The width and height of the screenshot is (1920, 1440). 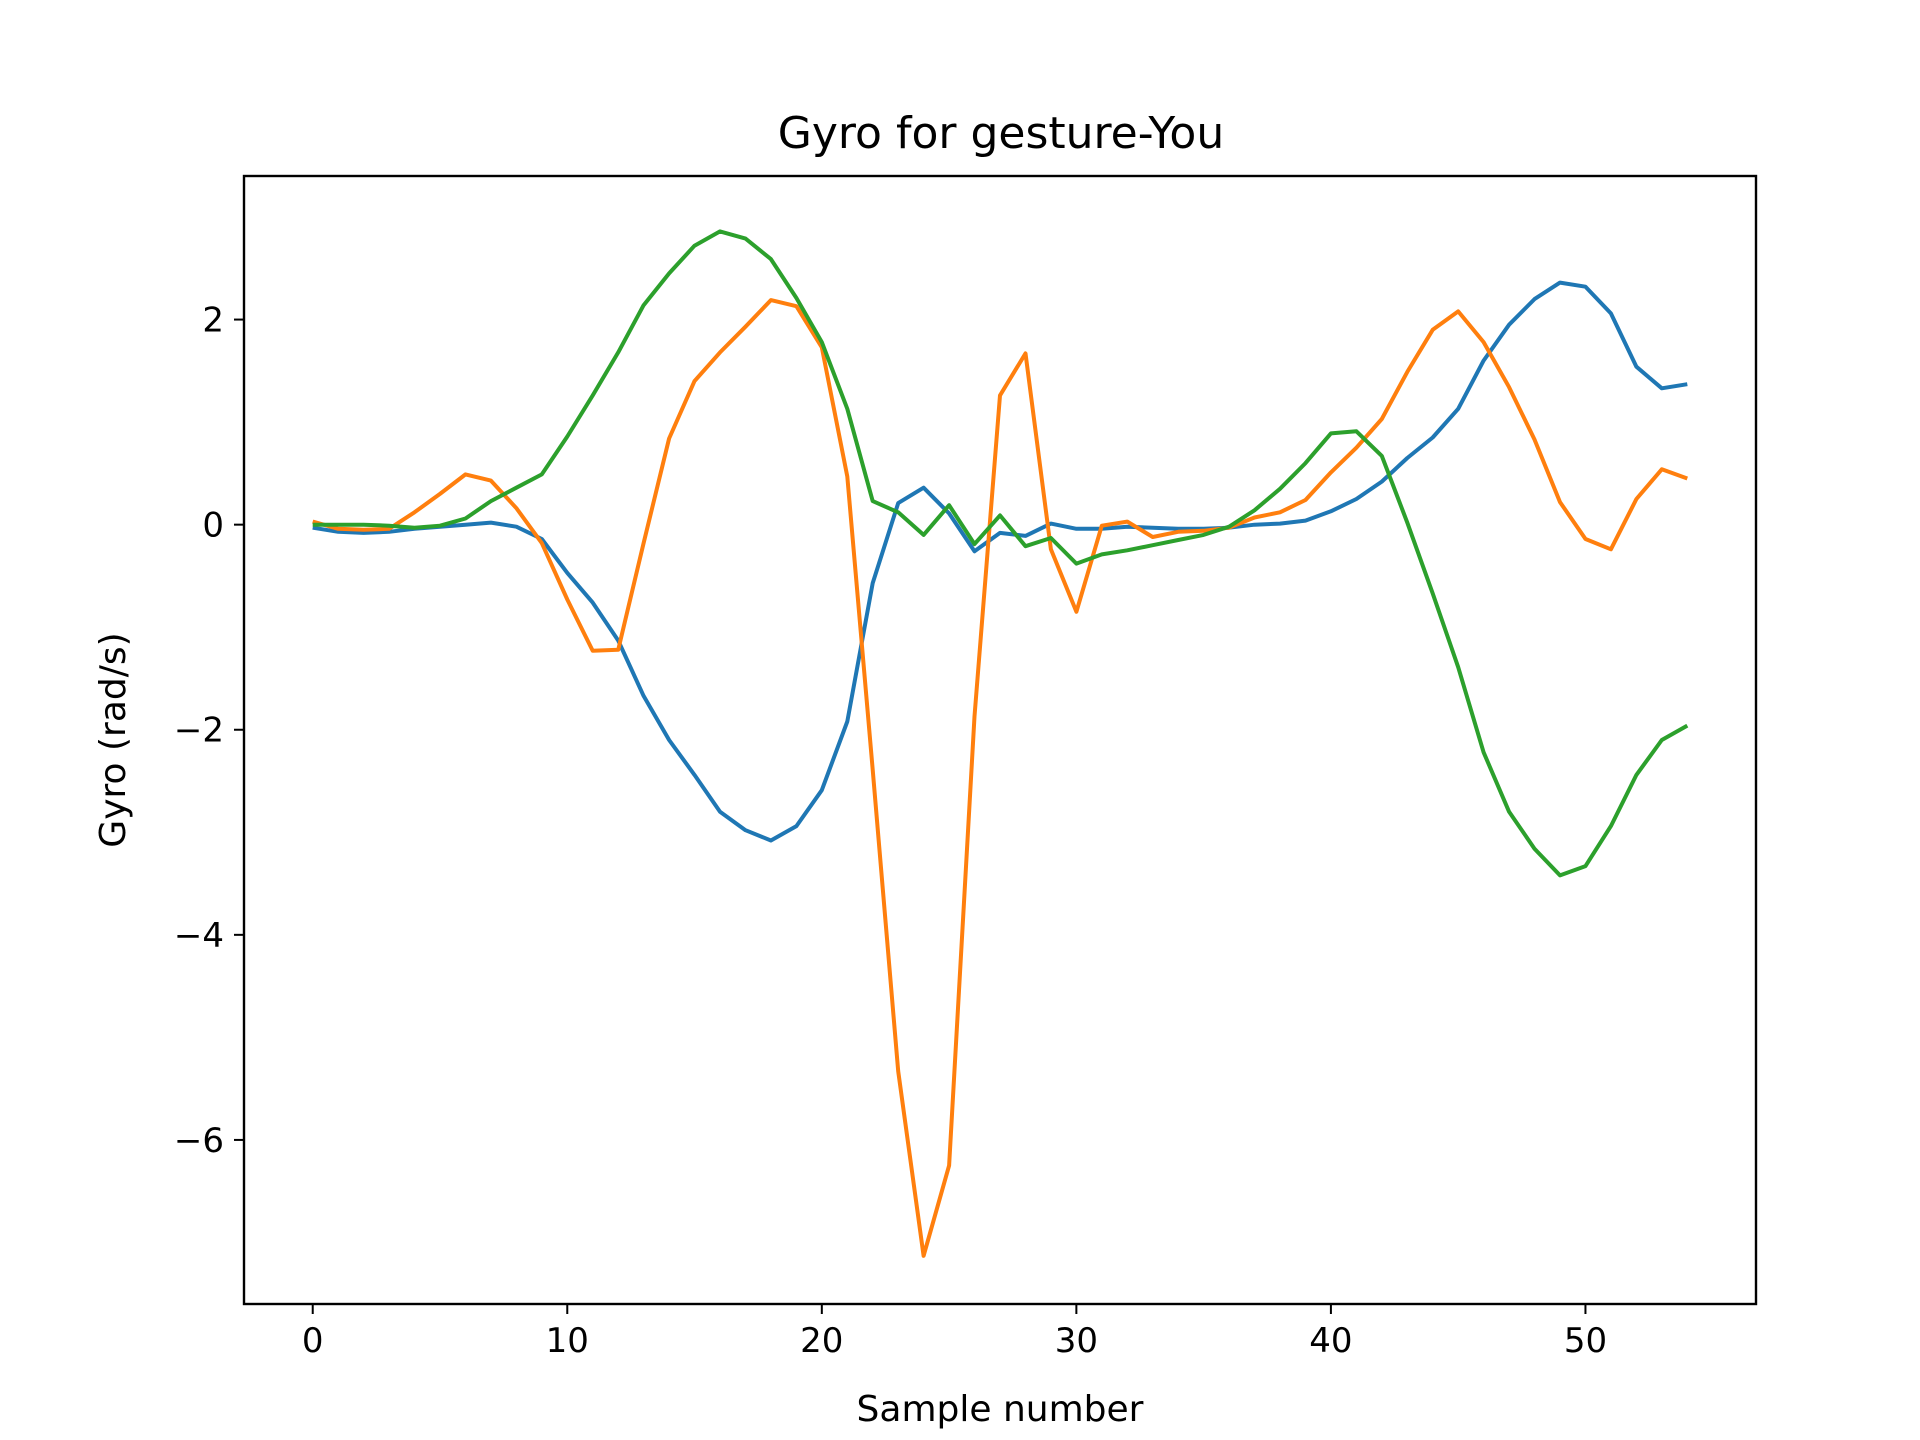 I want to click on x-tick-label: 10, so click(x=567, y=1341).